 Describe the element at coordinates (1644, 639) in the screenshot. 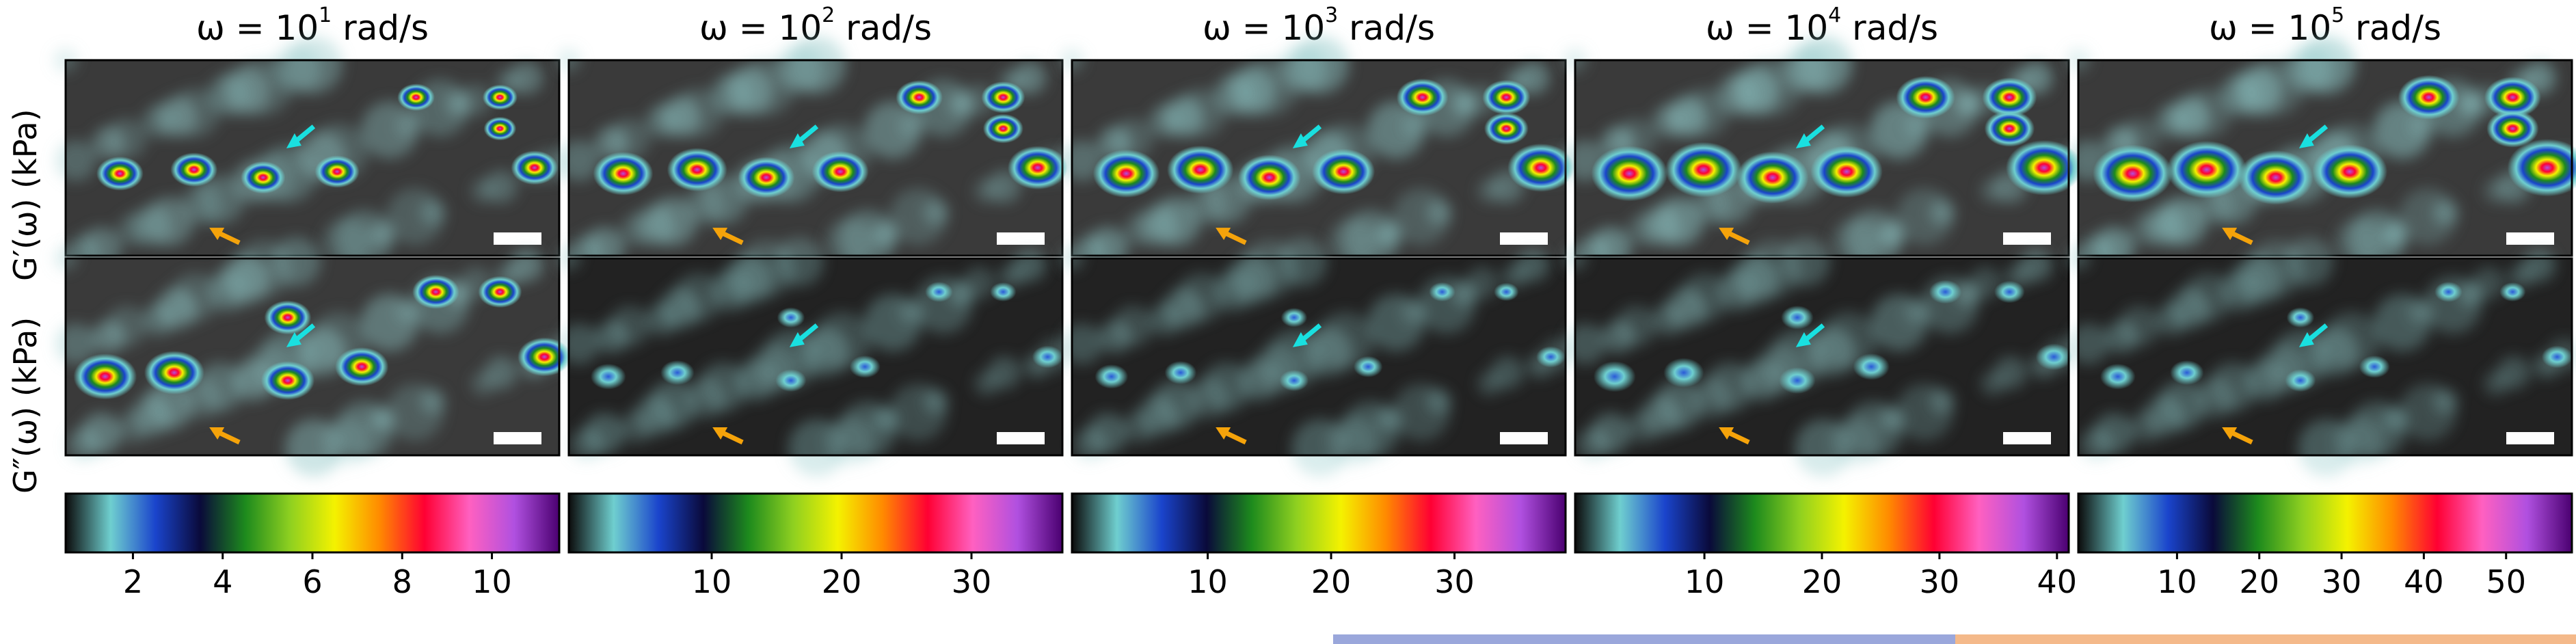

I see `footer-bar-blue` at that location.